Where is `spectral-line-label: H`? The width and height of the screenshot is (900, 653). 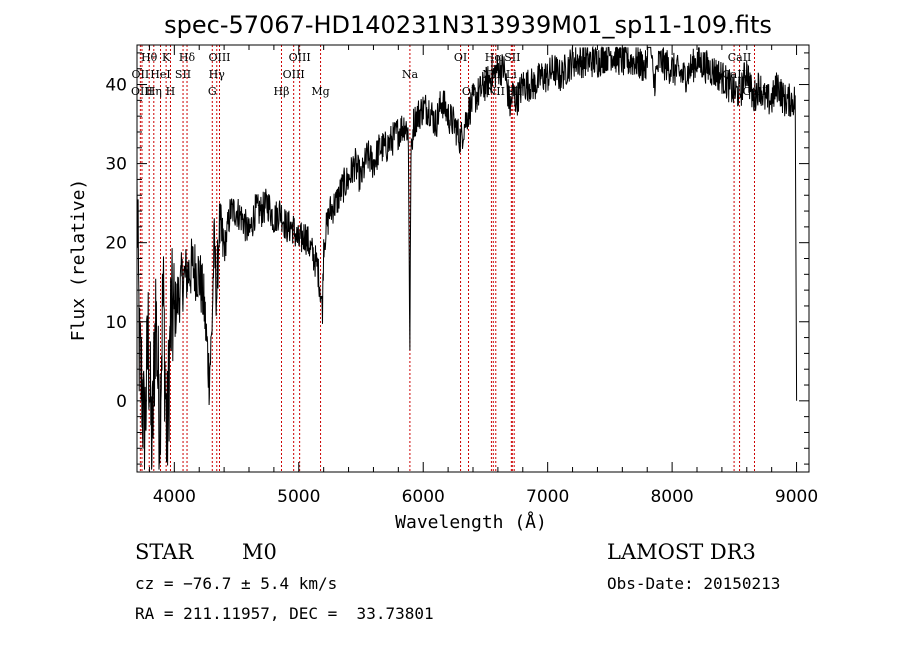
spectral-line-label: H is located at coordinates (171, 91).